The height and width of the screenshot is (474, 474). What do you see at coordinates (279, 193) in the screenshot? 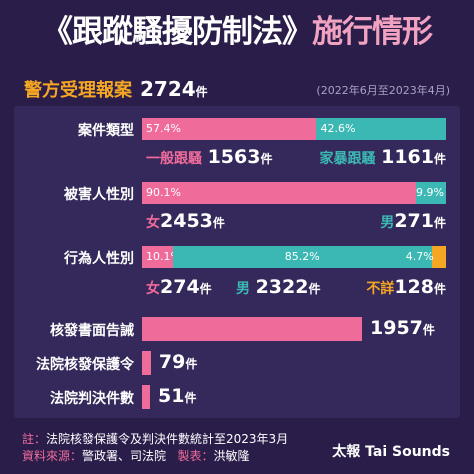
I see `bar-segment: 90.1%` at bounding box center [279, 193].